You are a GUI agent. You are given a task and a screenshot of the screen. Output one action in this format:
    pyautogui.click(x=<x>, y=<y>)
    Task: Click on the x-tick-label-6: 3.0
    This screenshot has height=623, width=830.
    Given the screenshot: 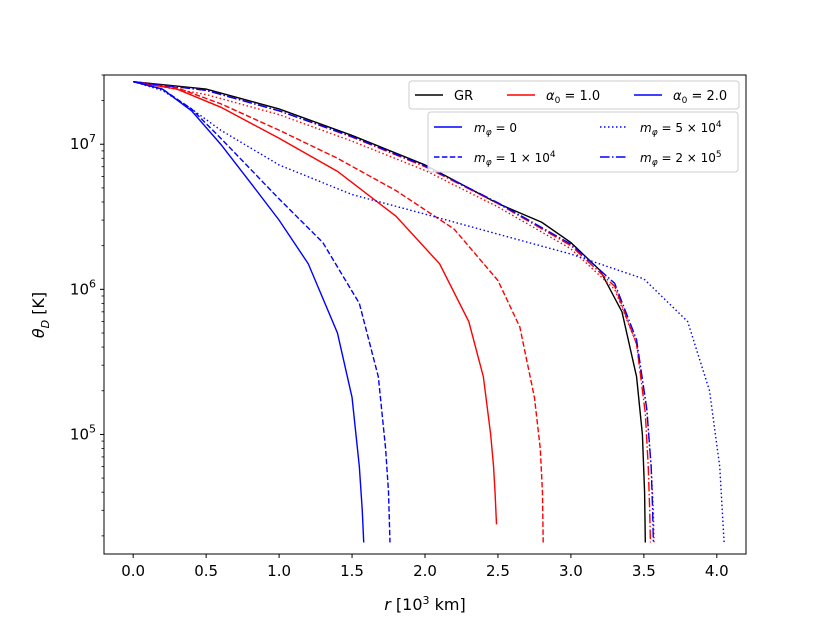 What is the action you would take?
    pyautogui.click(x=571, y=571)
    